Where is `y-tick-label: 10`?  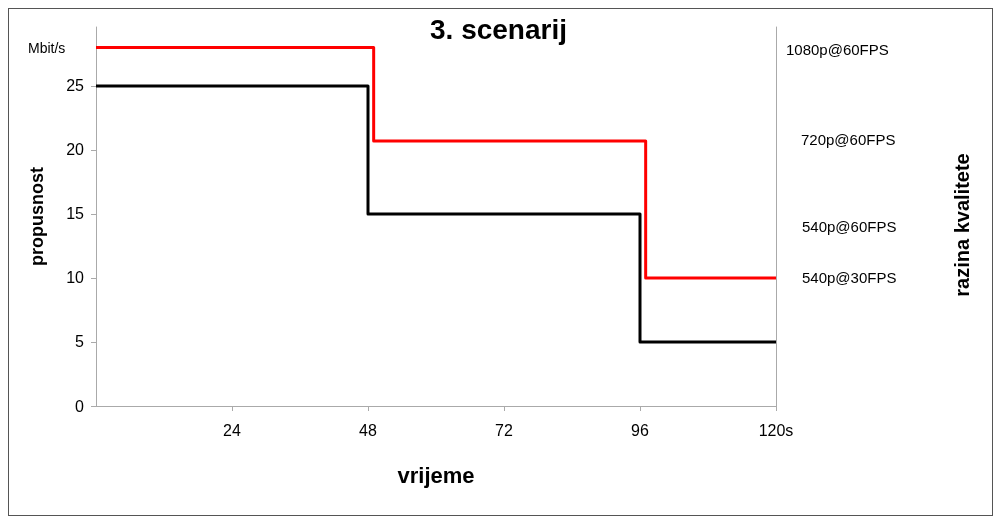 y-tick-label: 10 is located at coordinates (75, 278).